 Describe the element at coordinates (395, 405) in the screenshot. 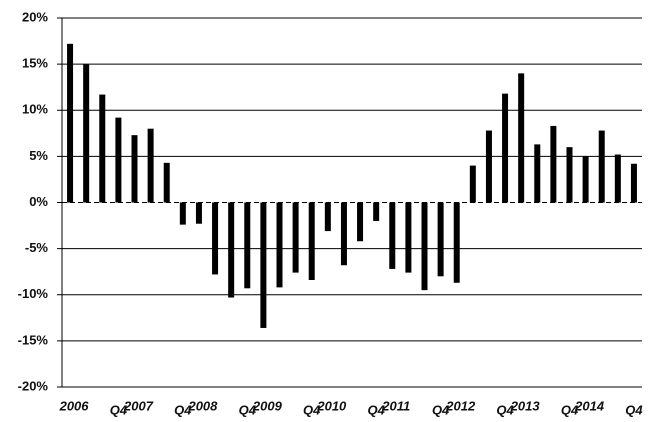

I see `x-tick-label: 2011` at that location.